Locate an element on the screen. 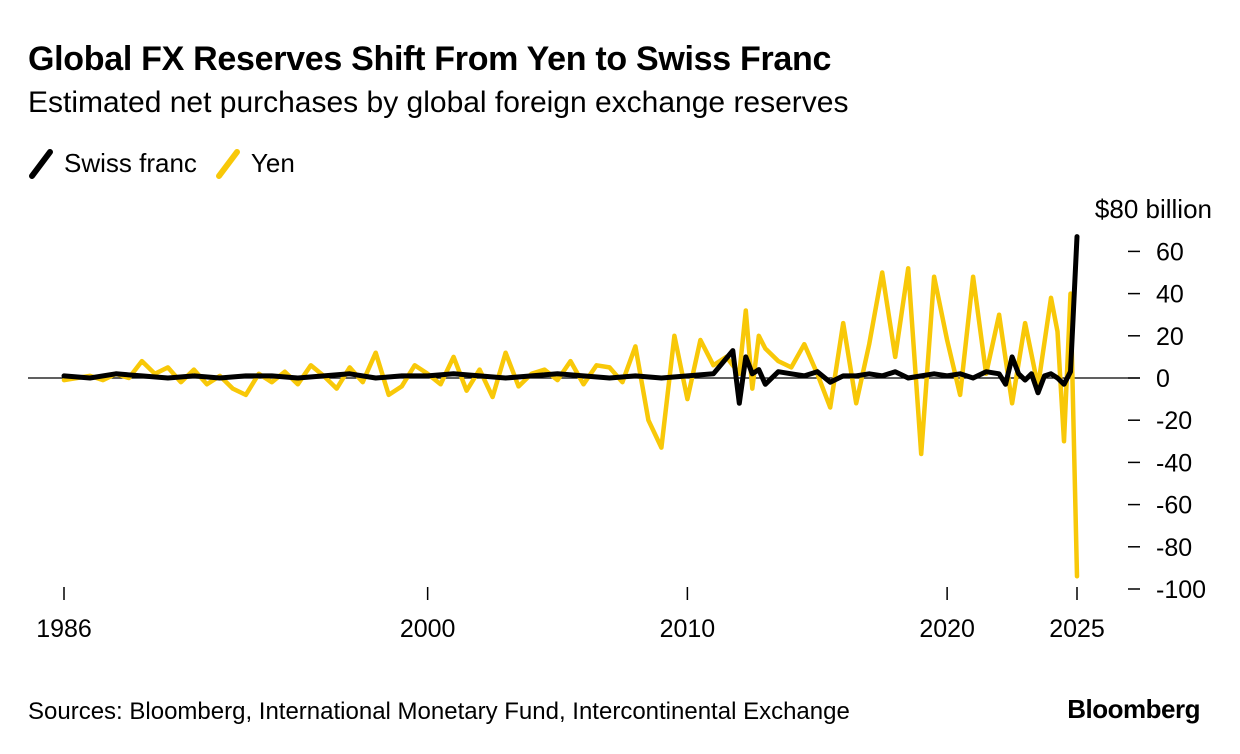  y-tick-label: 20 is located at coordinates (1170, 337).